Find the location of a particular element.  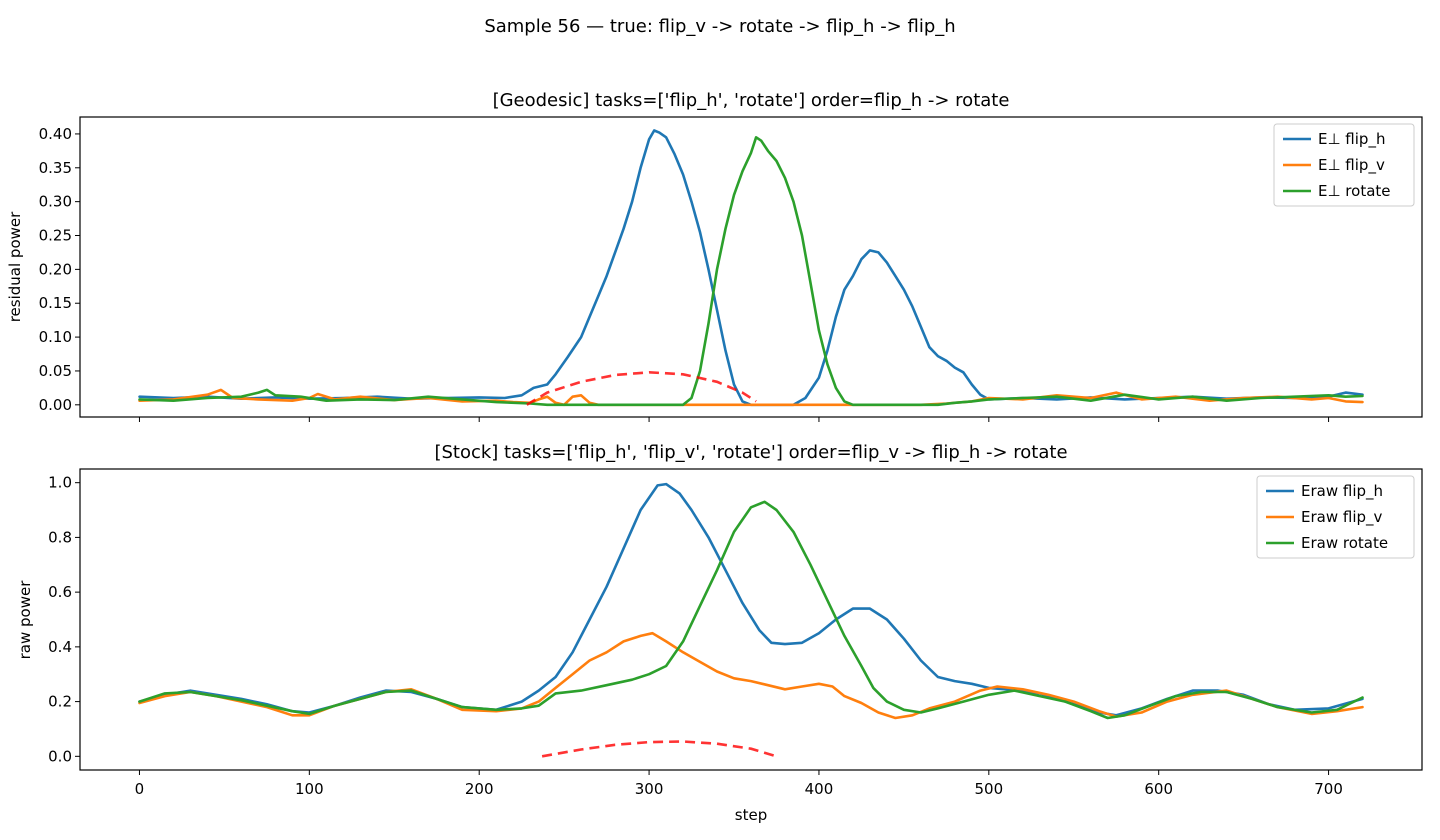

x-tick-label: 300 is located at coordinates (649, 789).